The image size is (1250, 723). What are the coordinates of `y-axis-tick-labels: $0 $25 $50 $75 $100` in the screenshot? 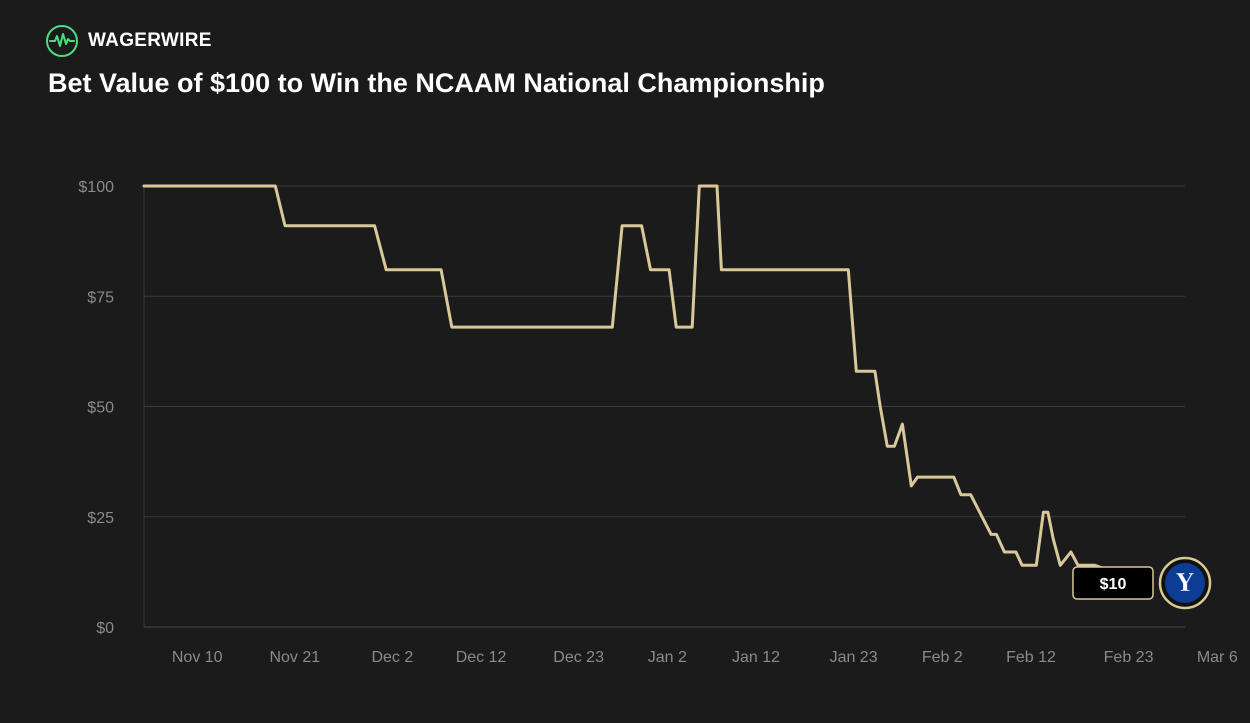 It's located at (96, 408).